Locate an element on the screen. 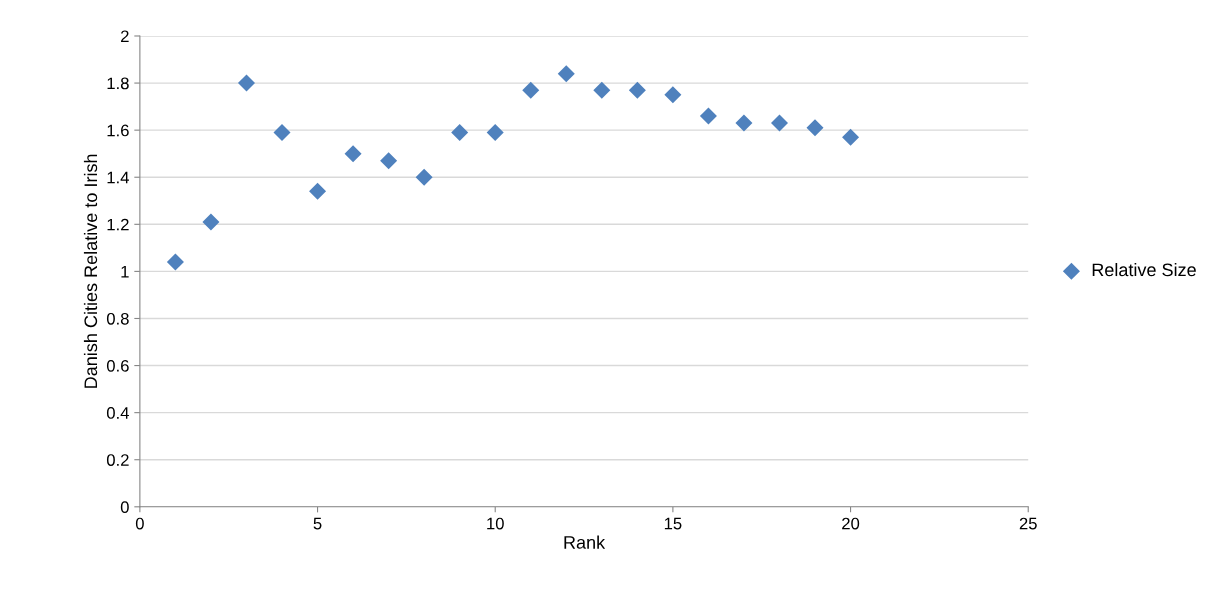  y-tick-label: 1.6 is located at coordinates (118, 130).